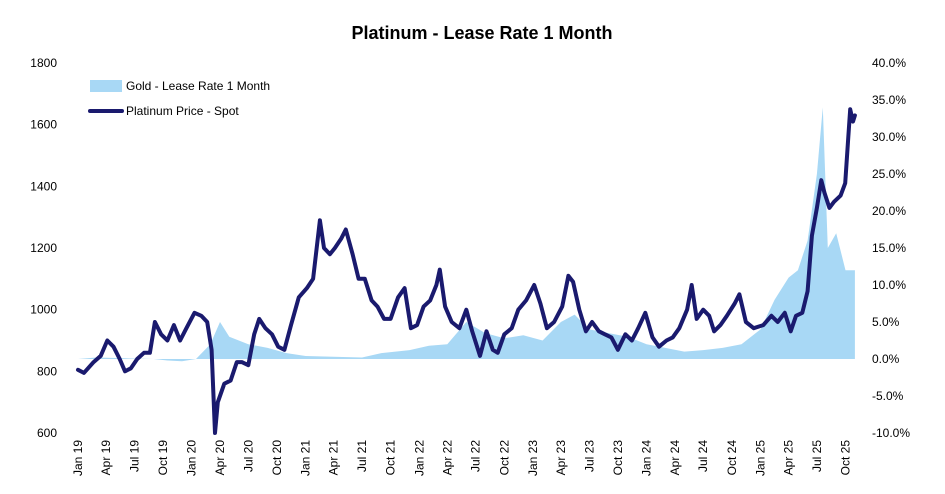  I want to click on left-tick-label: 1000, so click(43, 310).